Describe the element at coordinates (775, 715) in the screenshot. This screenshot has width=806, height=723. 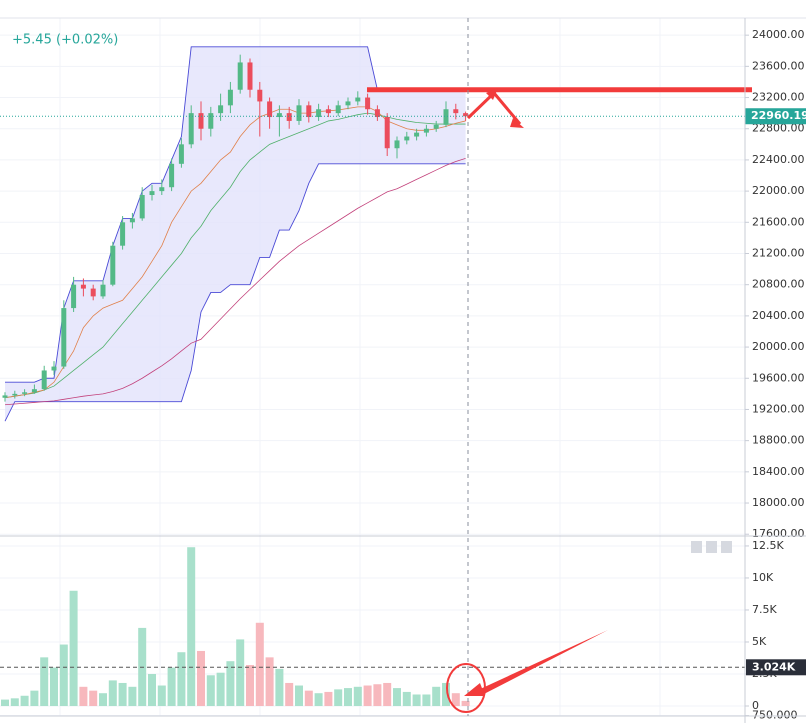
I see `y-tick-label: 750.000` at that location.